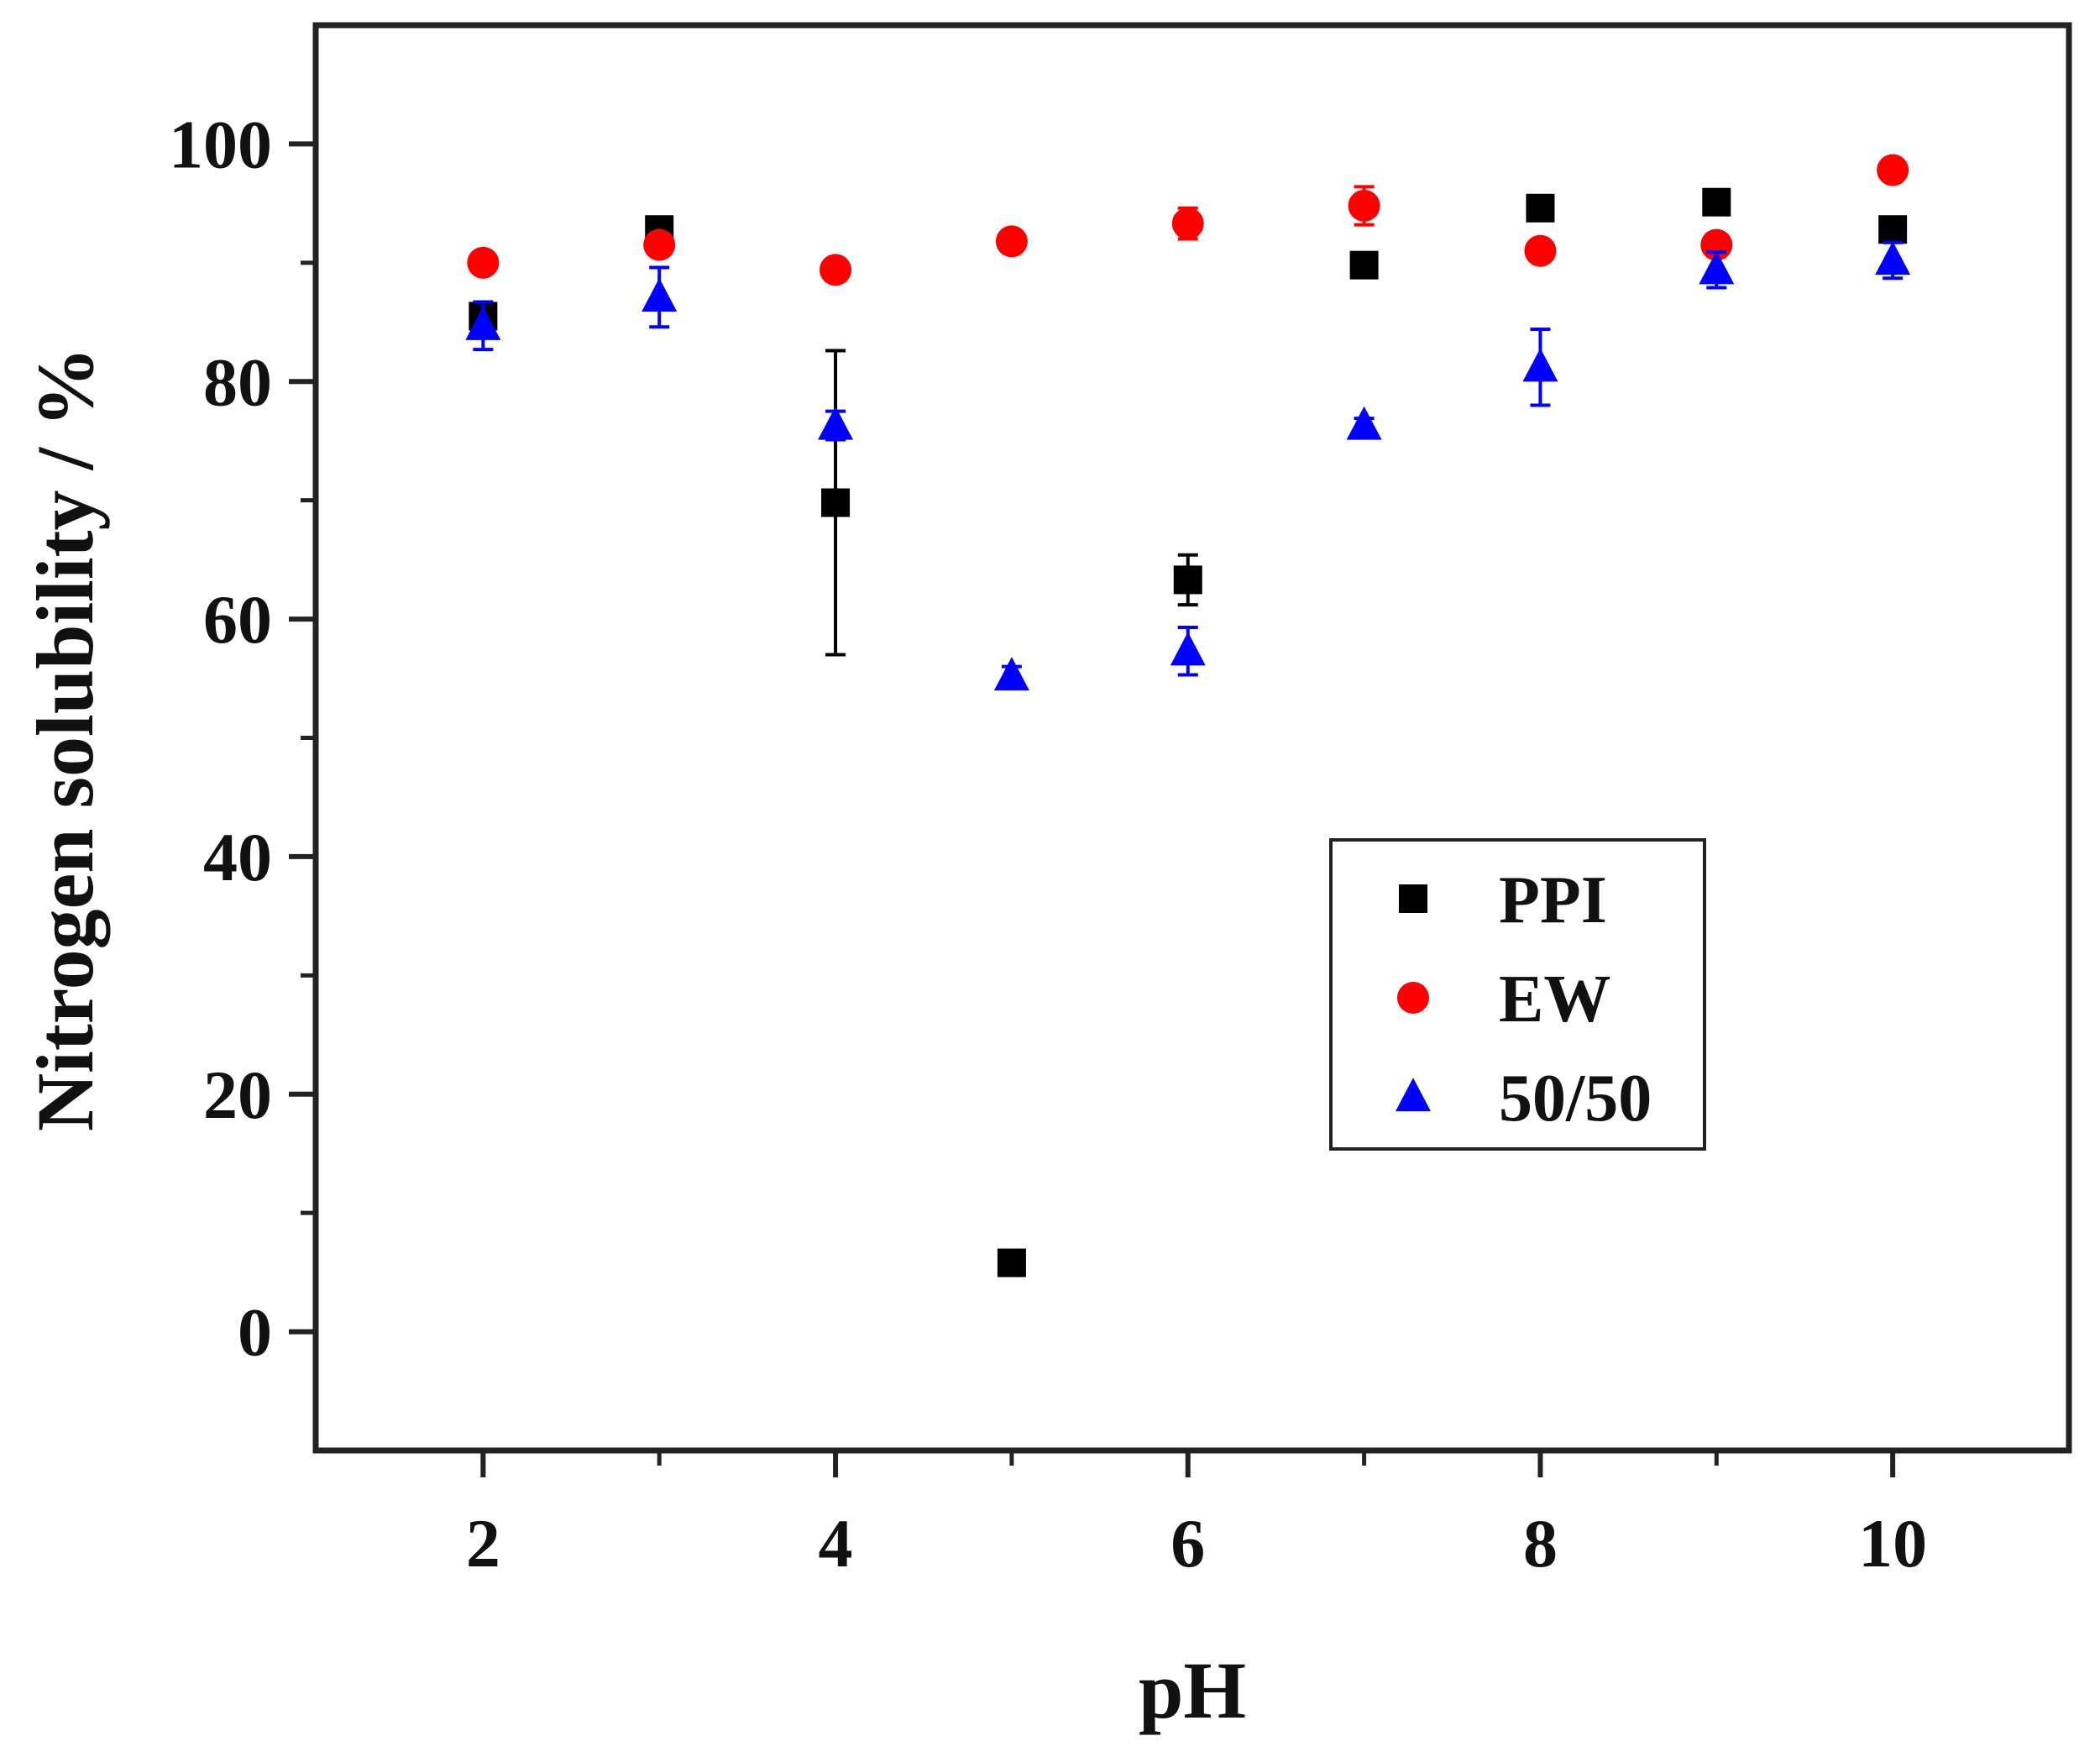 The width and height of the screenshot is (2100, 1752). I want to click on series-ew, so click(1188, 220).